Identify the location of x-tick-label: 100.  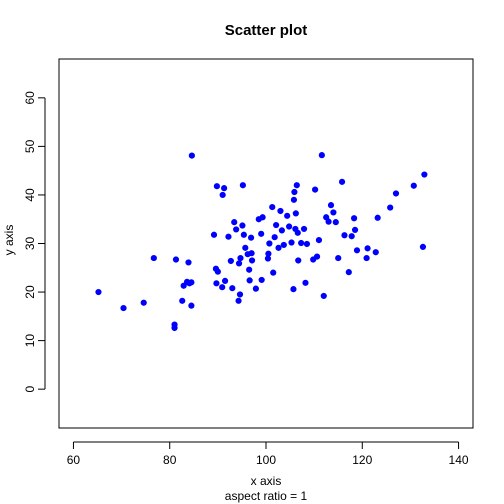
(266, 460).